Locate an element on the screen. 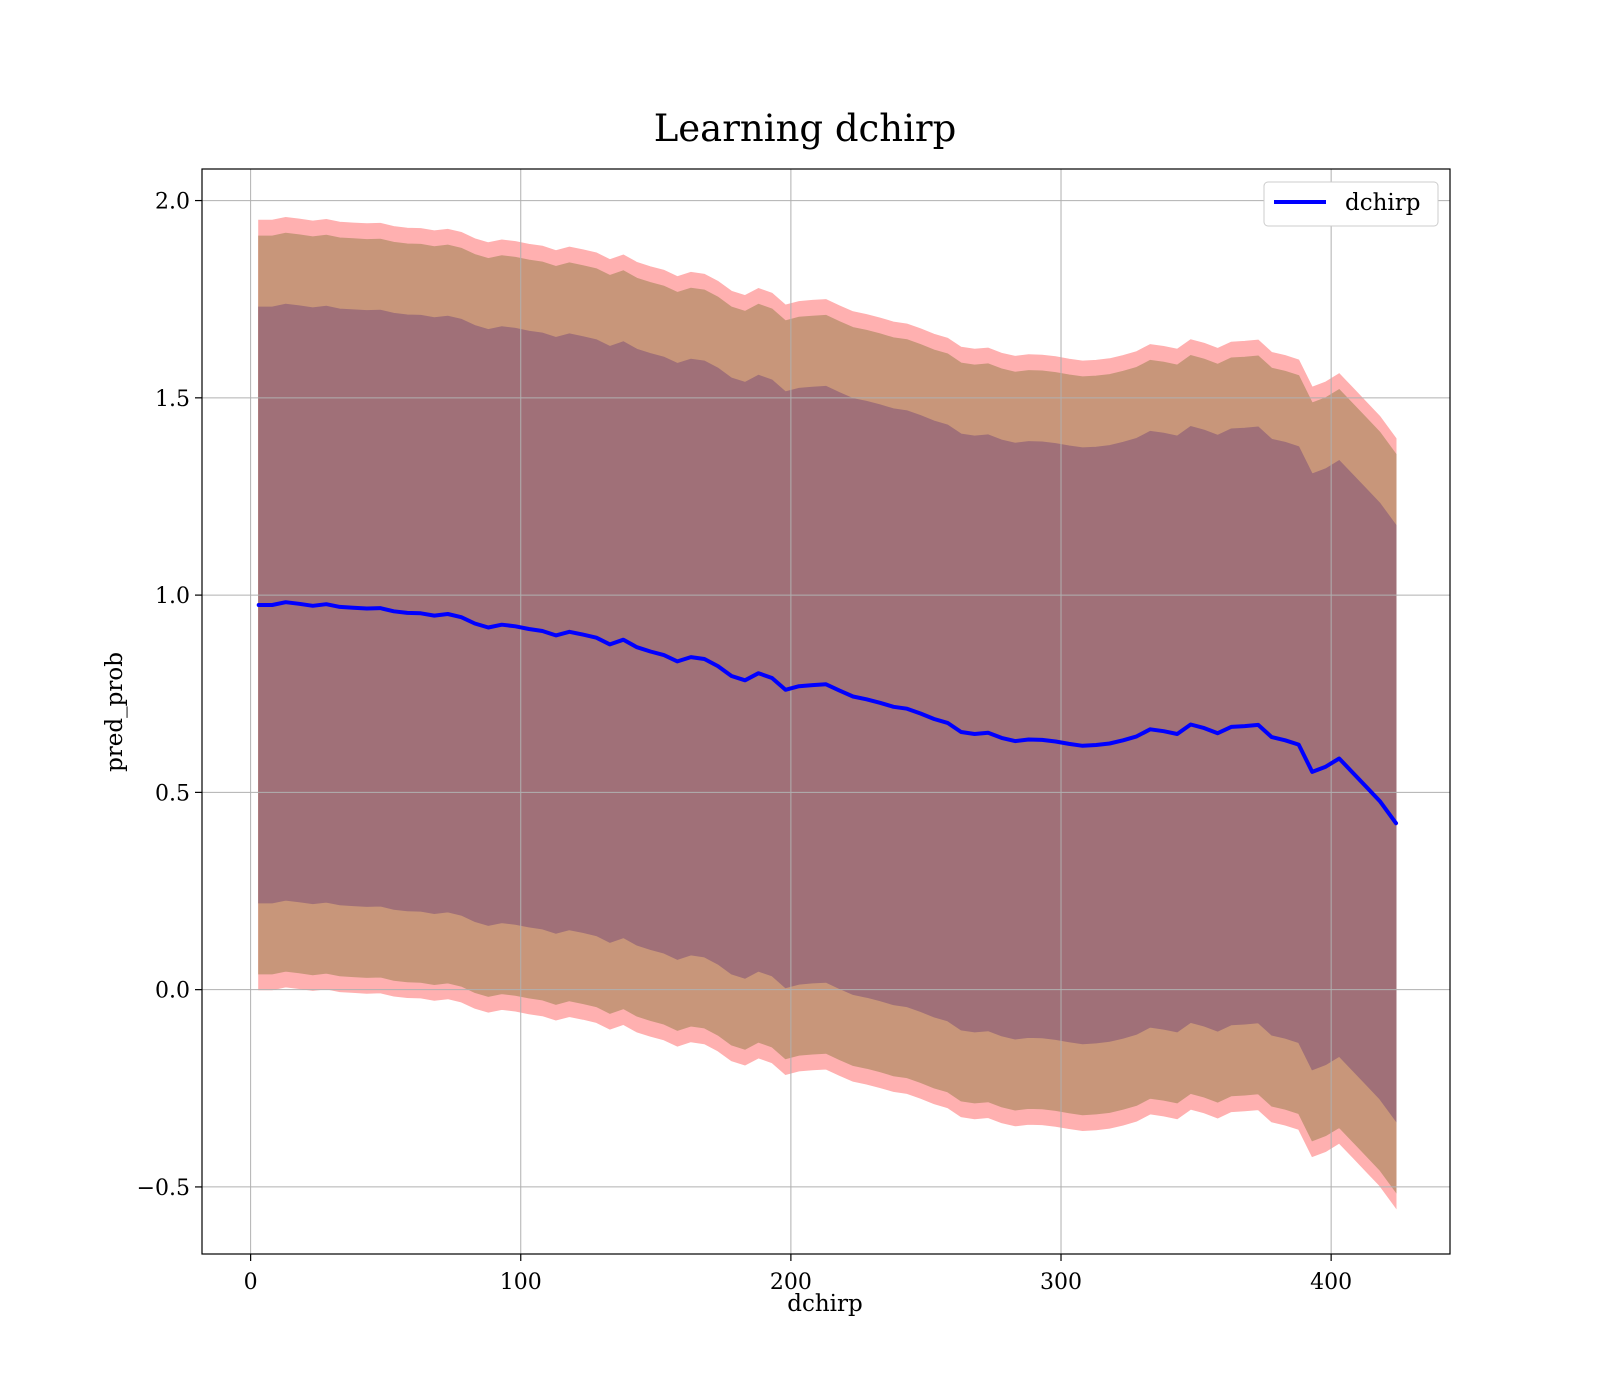 This screenshot has width=1600, height=1400. y-axis-label: pred_prob is located at coordinates (115, 712).